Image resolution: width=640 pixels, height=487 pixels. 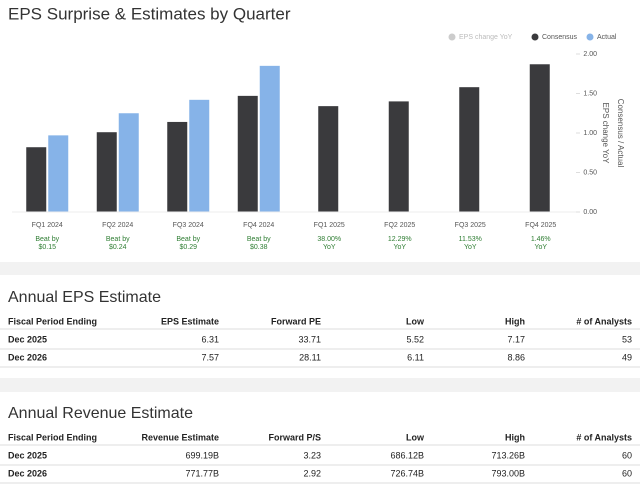 What do you see at coordinates (84, 297) in the screenshot?
I see `table-title: Annual EPS Estimate` at bounding box center [84, 297].